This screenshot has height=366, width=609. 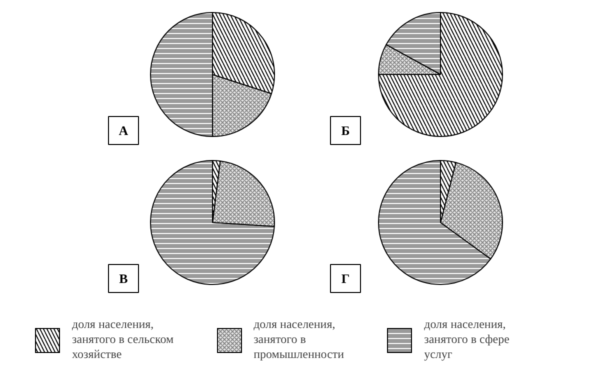 I want to click on text: В, so click(x=123, y=278).